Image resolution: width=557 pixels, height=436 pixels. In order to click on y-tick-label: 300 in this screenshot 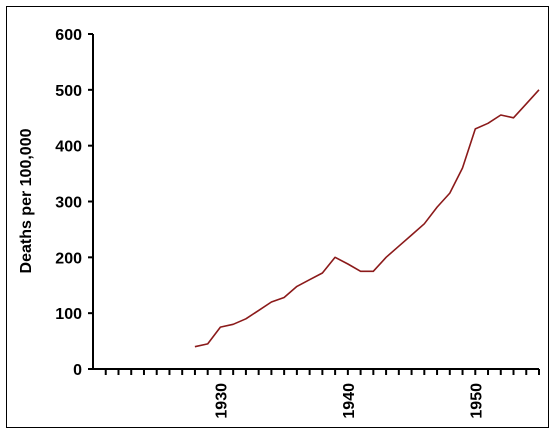, I will do `click(68, 203)`.